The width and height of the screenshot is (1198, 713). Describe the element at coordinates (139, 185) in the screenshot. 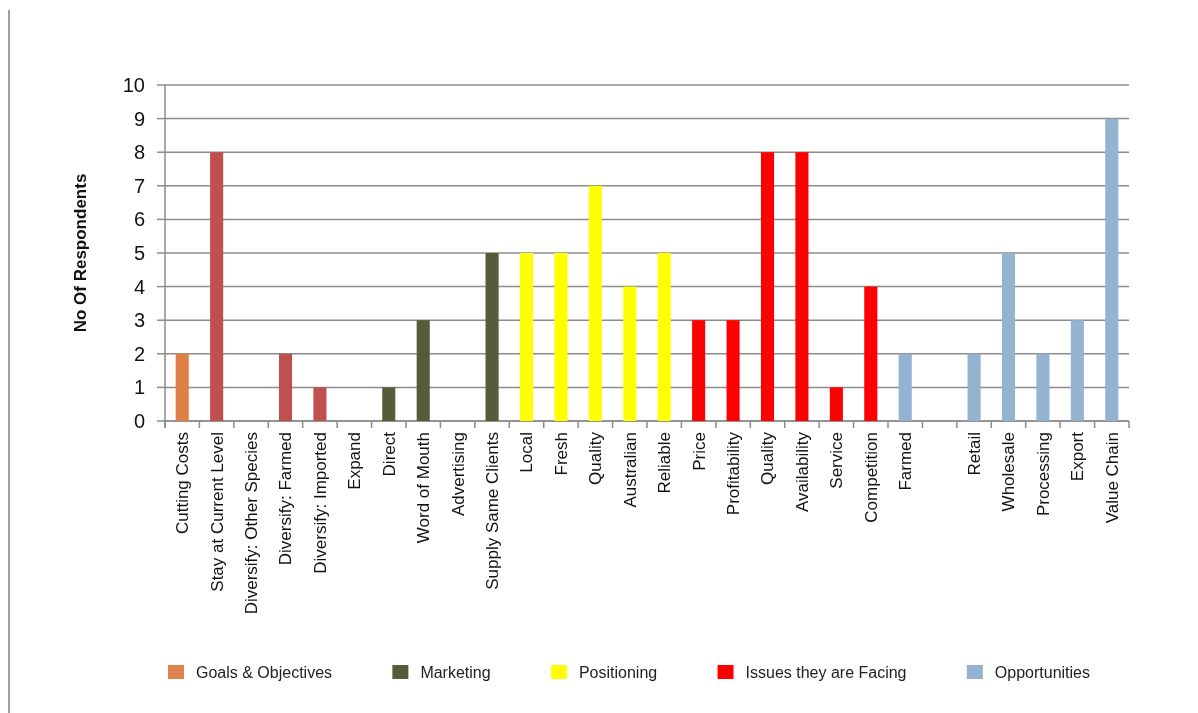

I see `y-tick-label: 7` at that location.